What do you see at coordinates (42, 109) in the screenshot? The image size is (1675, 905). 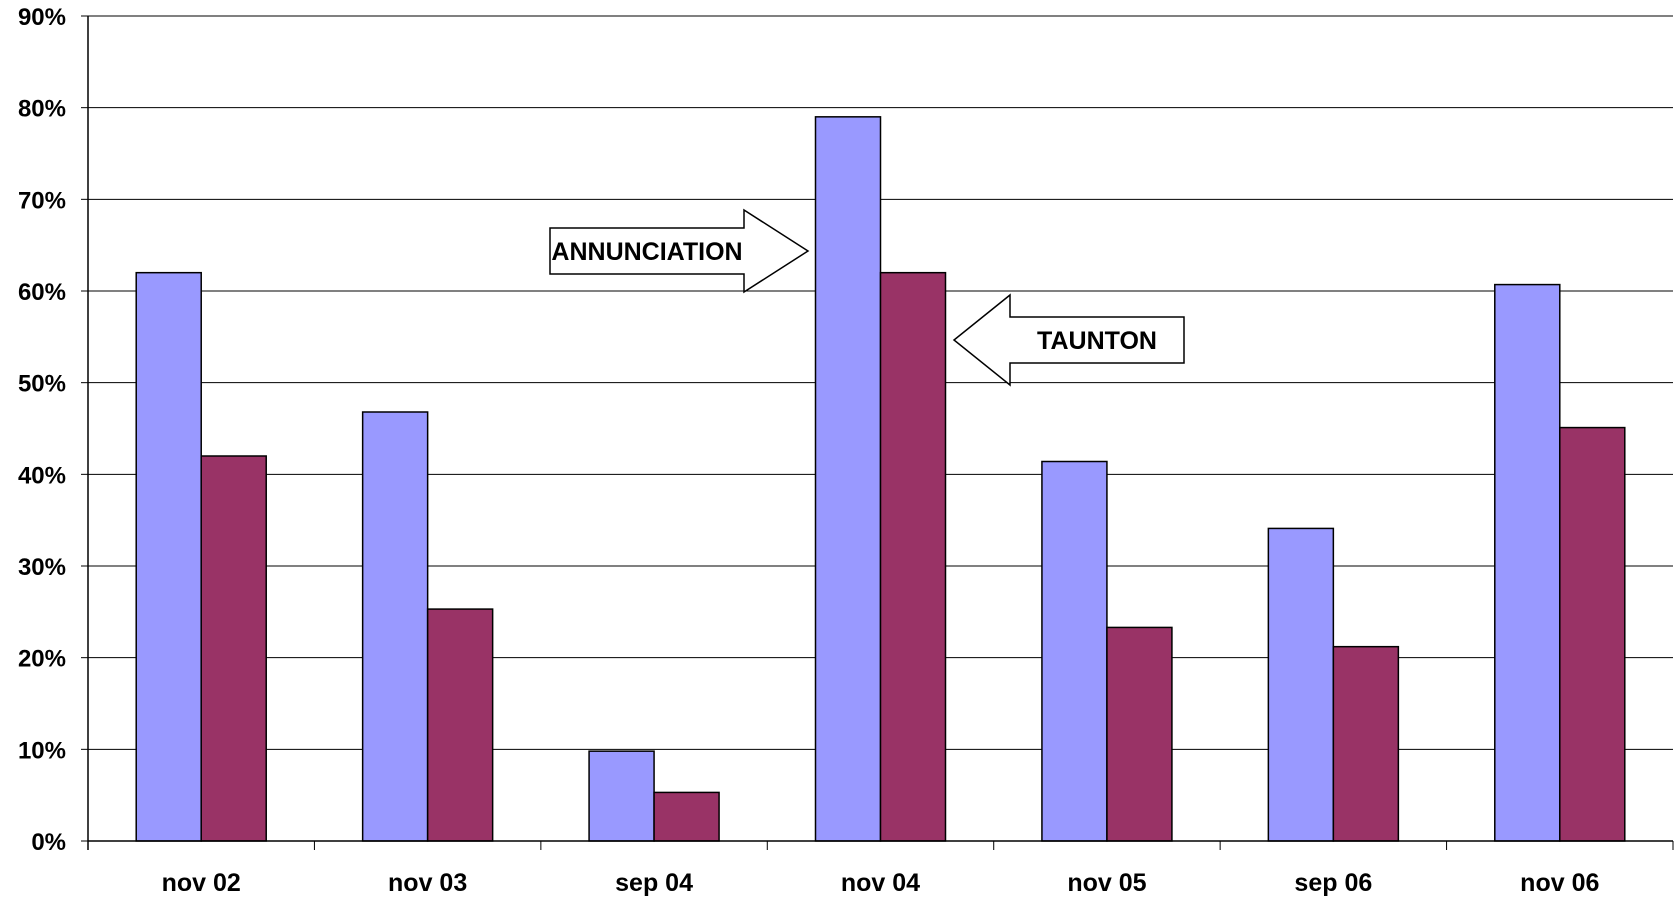 I see `y-tick-label: 80%` at bounding box center [42, 109].